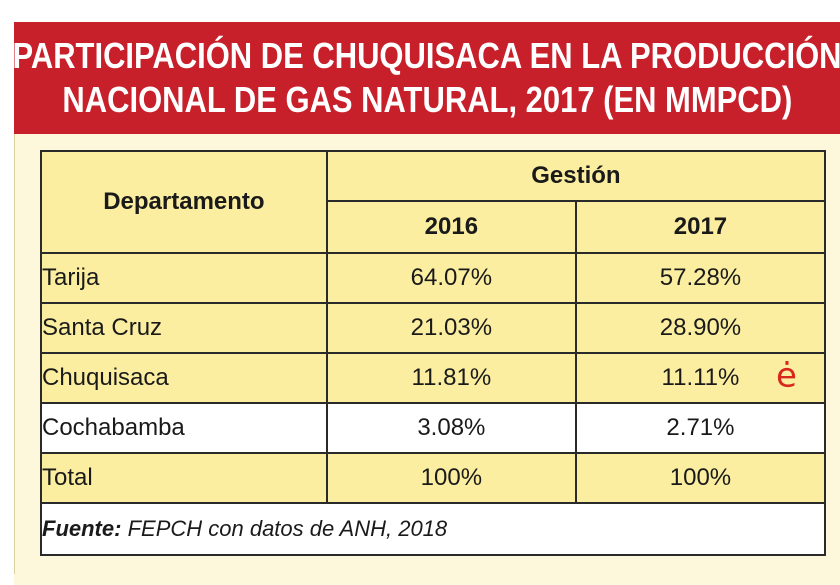 The image size is (840, 585). I want to click on value-cell-2017: 2.71%, so click(700, 428).